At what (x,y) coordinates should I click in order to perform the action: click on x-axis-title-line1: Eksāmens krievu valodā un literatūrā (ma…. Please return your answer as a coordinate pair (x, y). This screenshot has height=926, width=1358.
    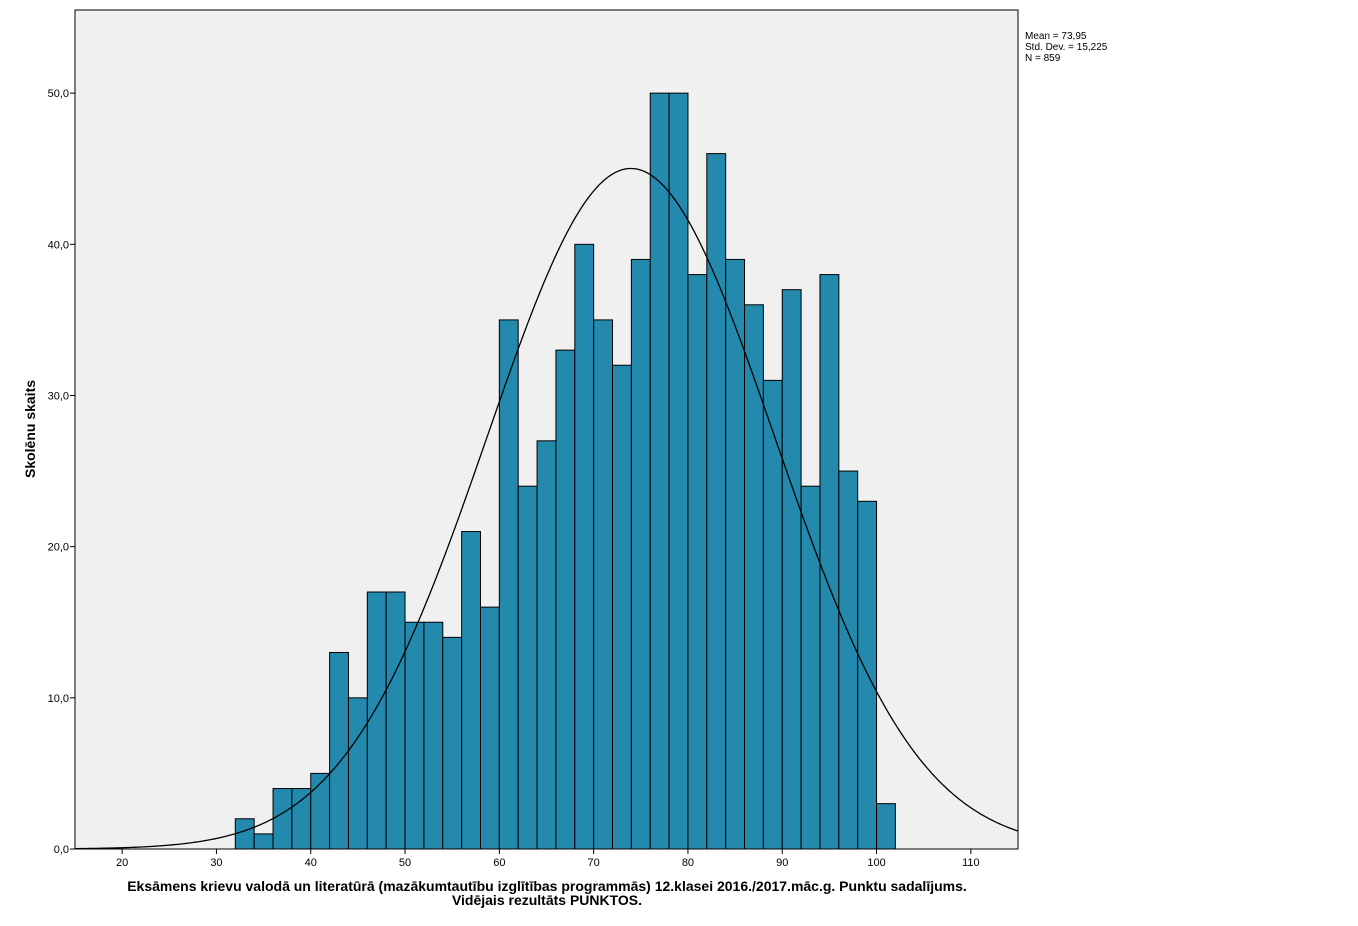
    Looking at the image, I should click on (547, 886).